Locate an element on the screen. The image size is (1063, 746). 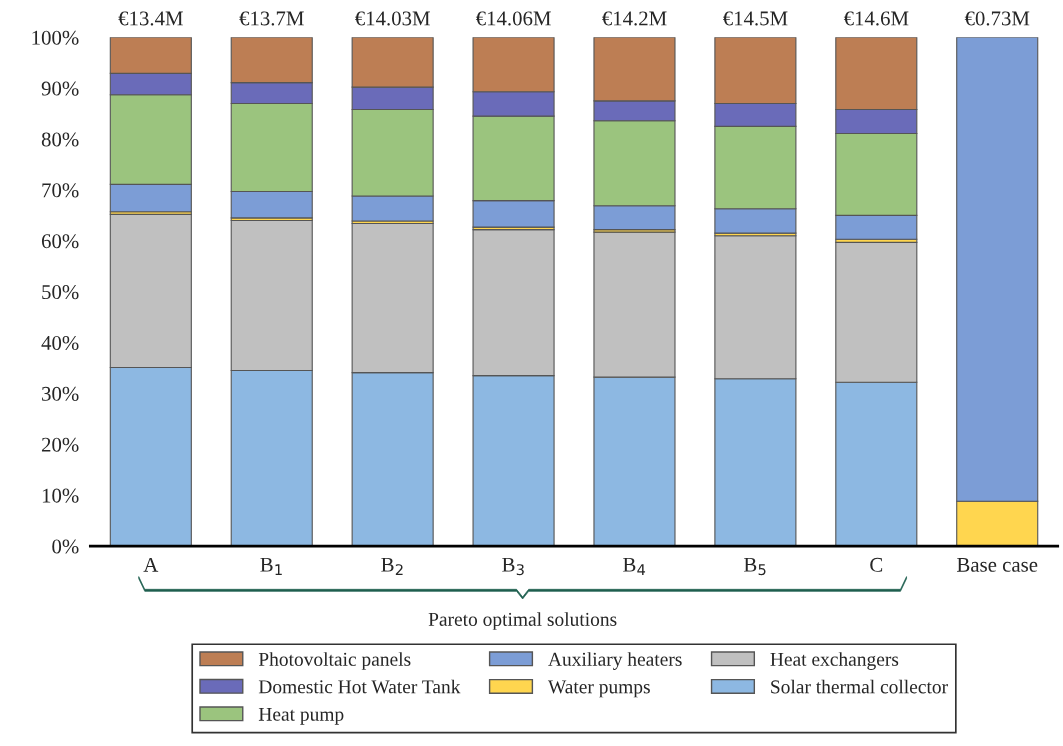
x-tick-label: C is located at coordinates (876, 564).